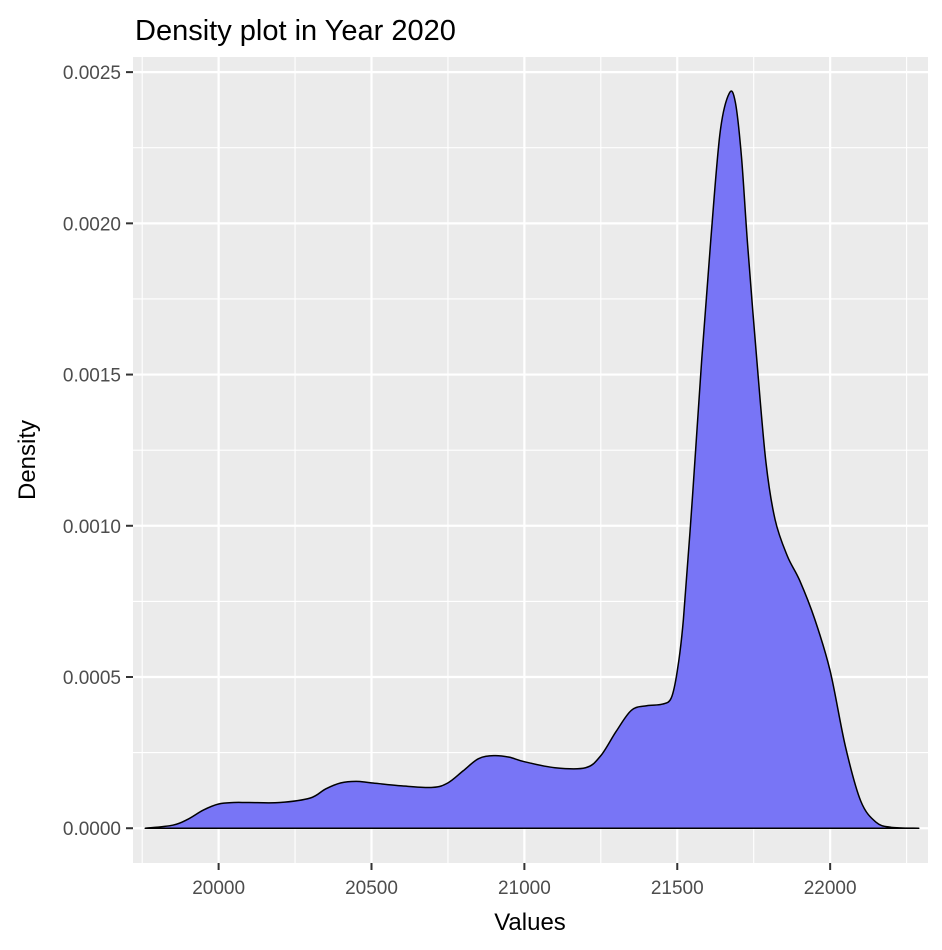 The image size is (942, 950). I want to click on x-tick-label: 20500, so click(371, 888).